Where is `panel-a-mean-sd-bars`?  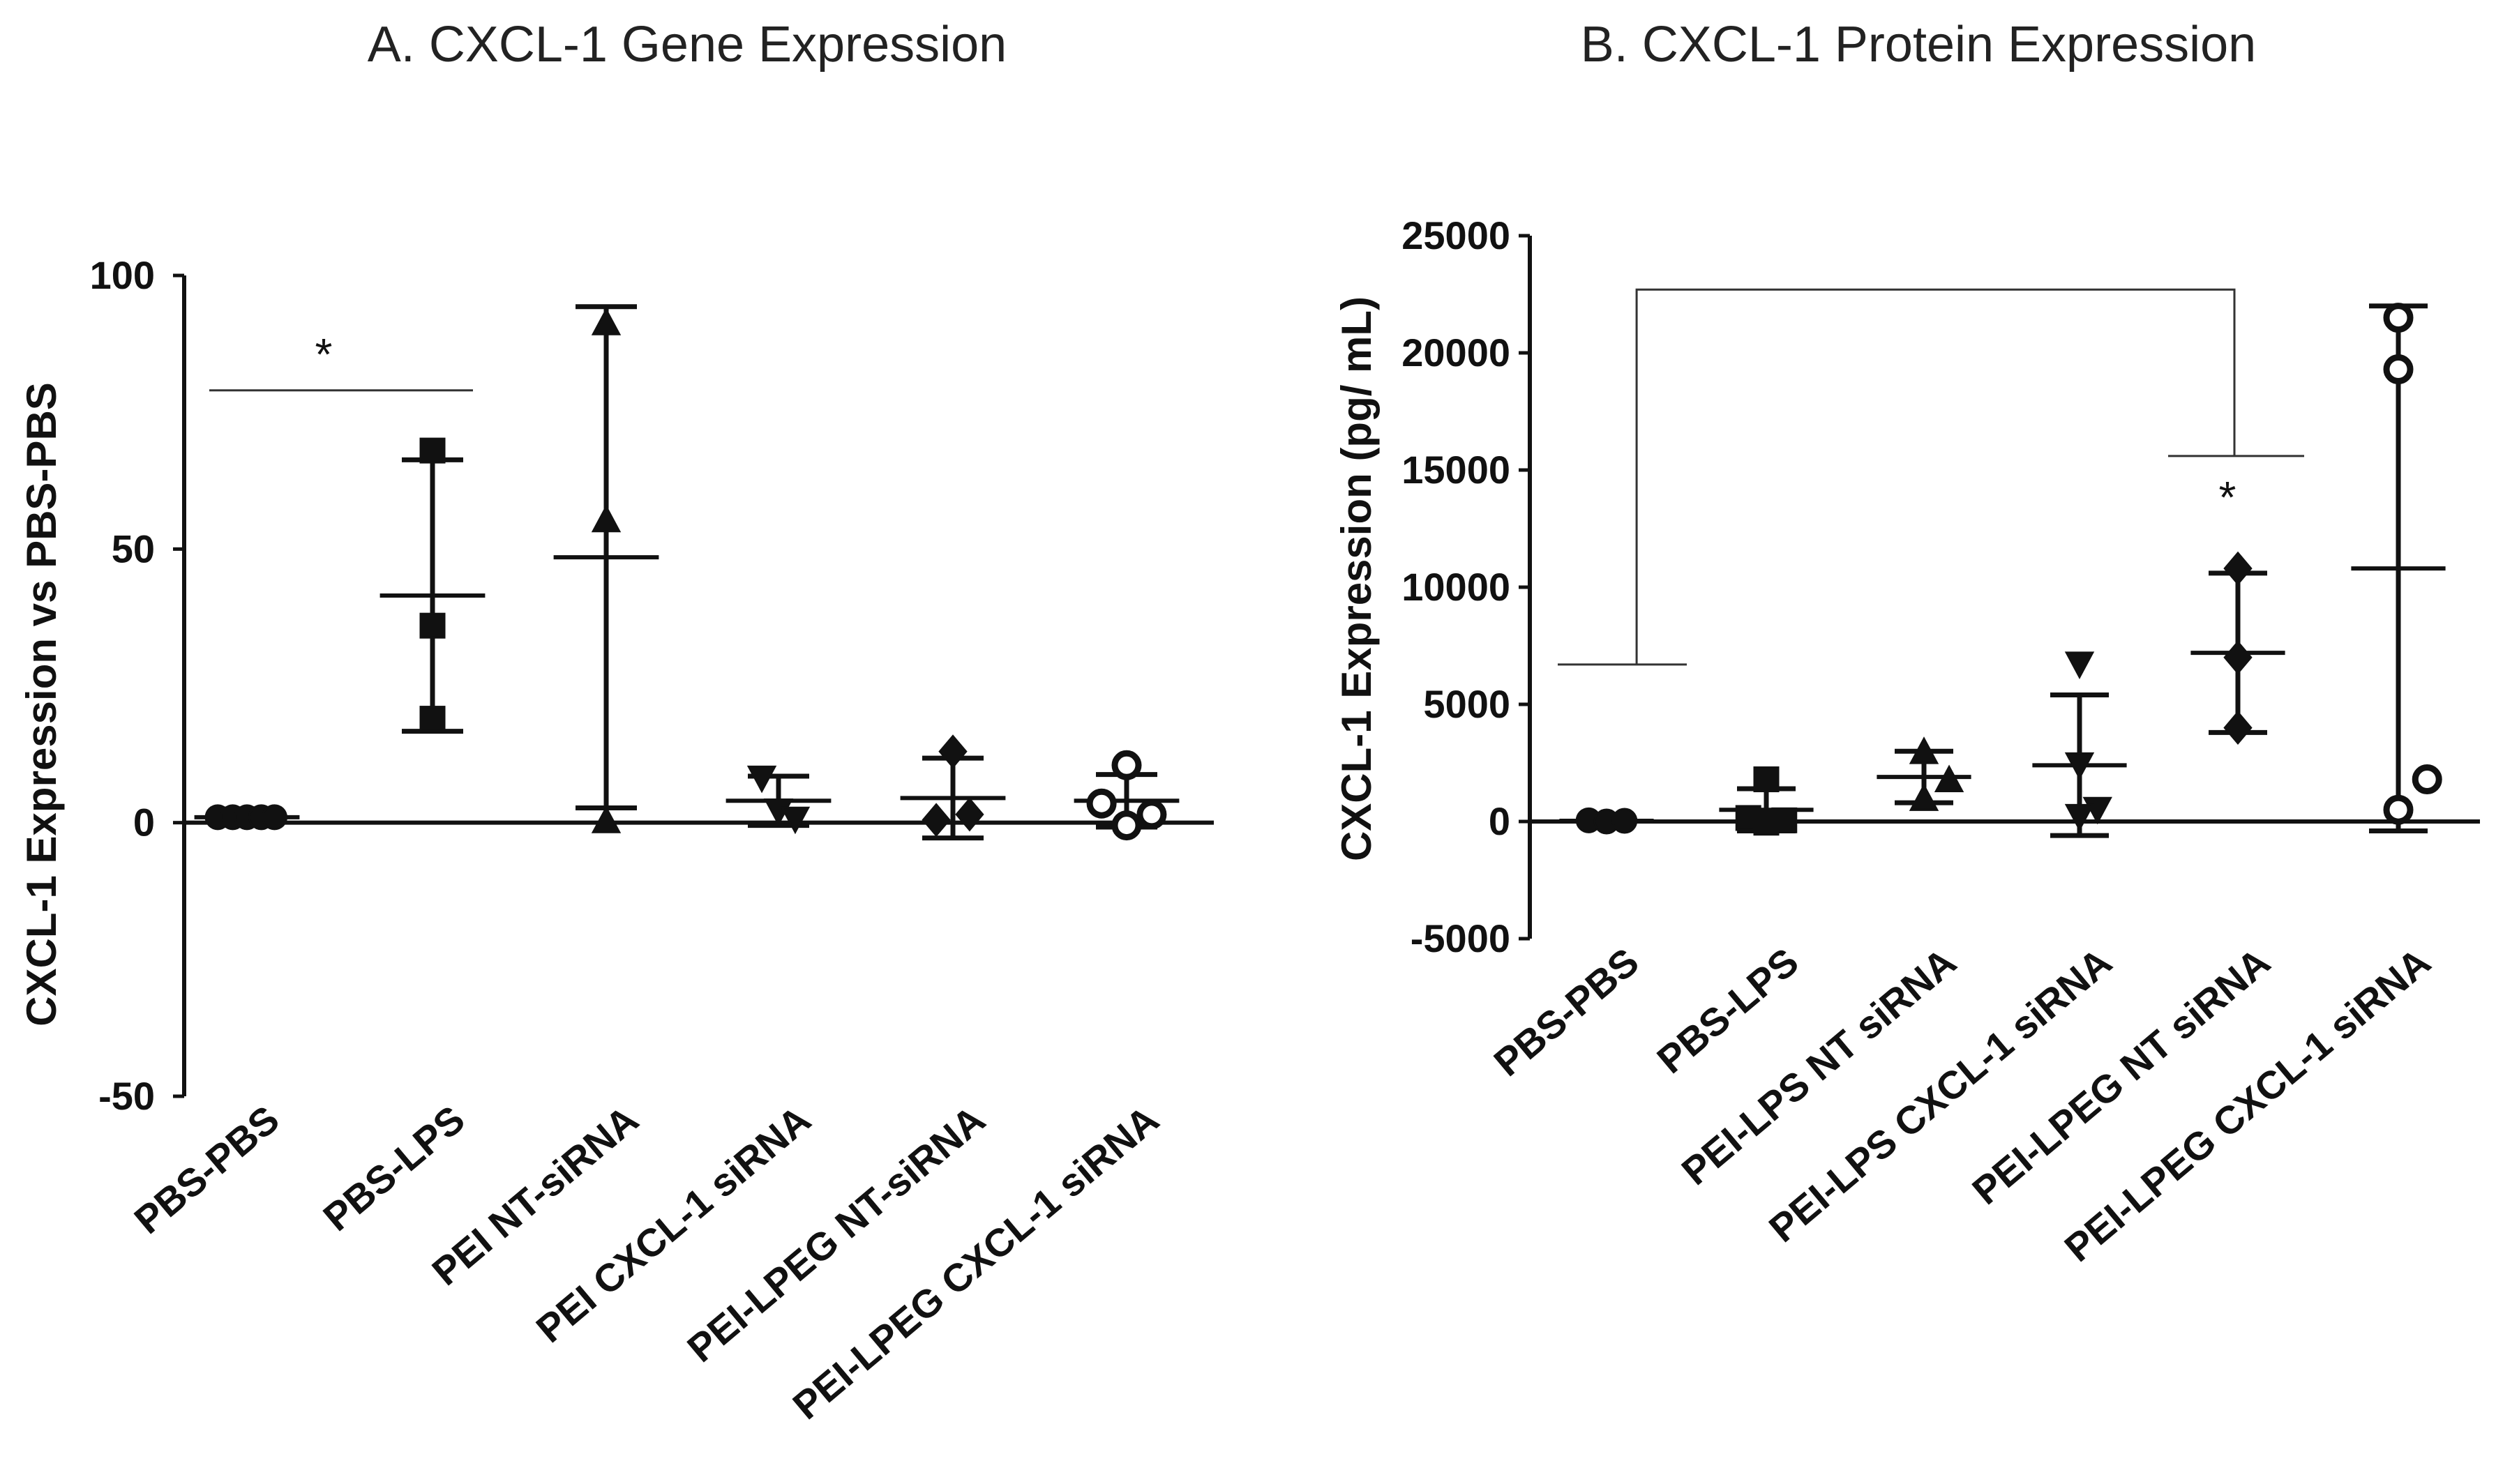 panel-a-mean-sd-bars is located at coordinates (687, 572).